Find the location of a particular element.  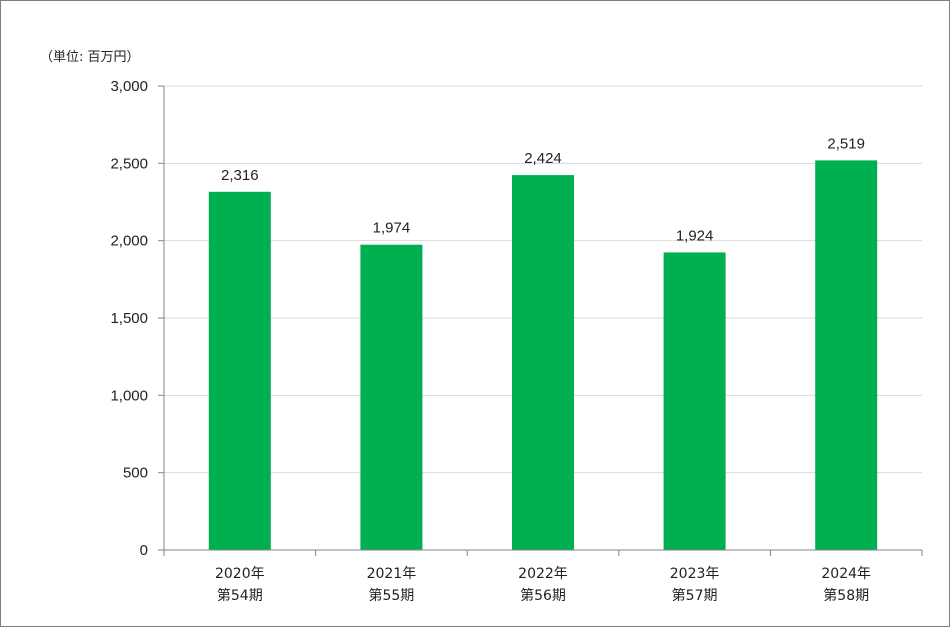

x-tick-label: 第54期 is located at coordinates (240, 595).